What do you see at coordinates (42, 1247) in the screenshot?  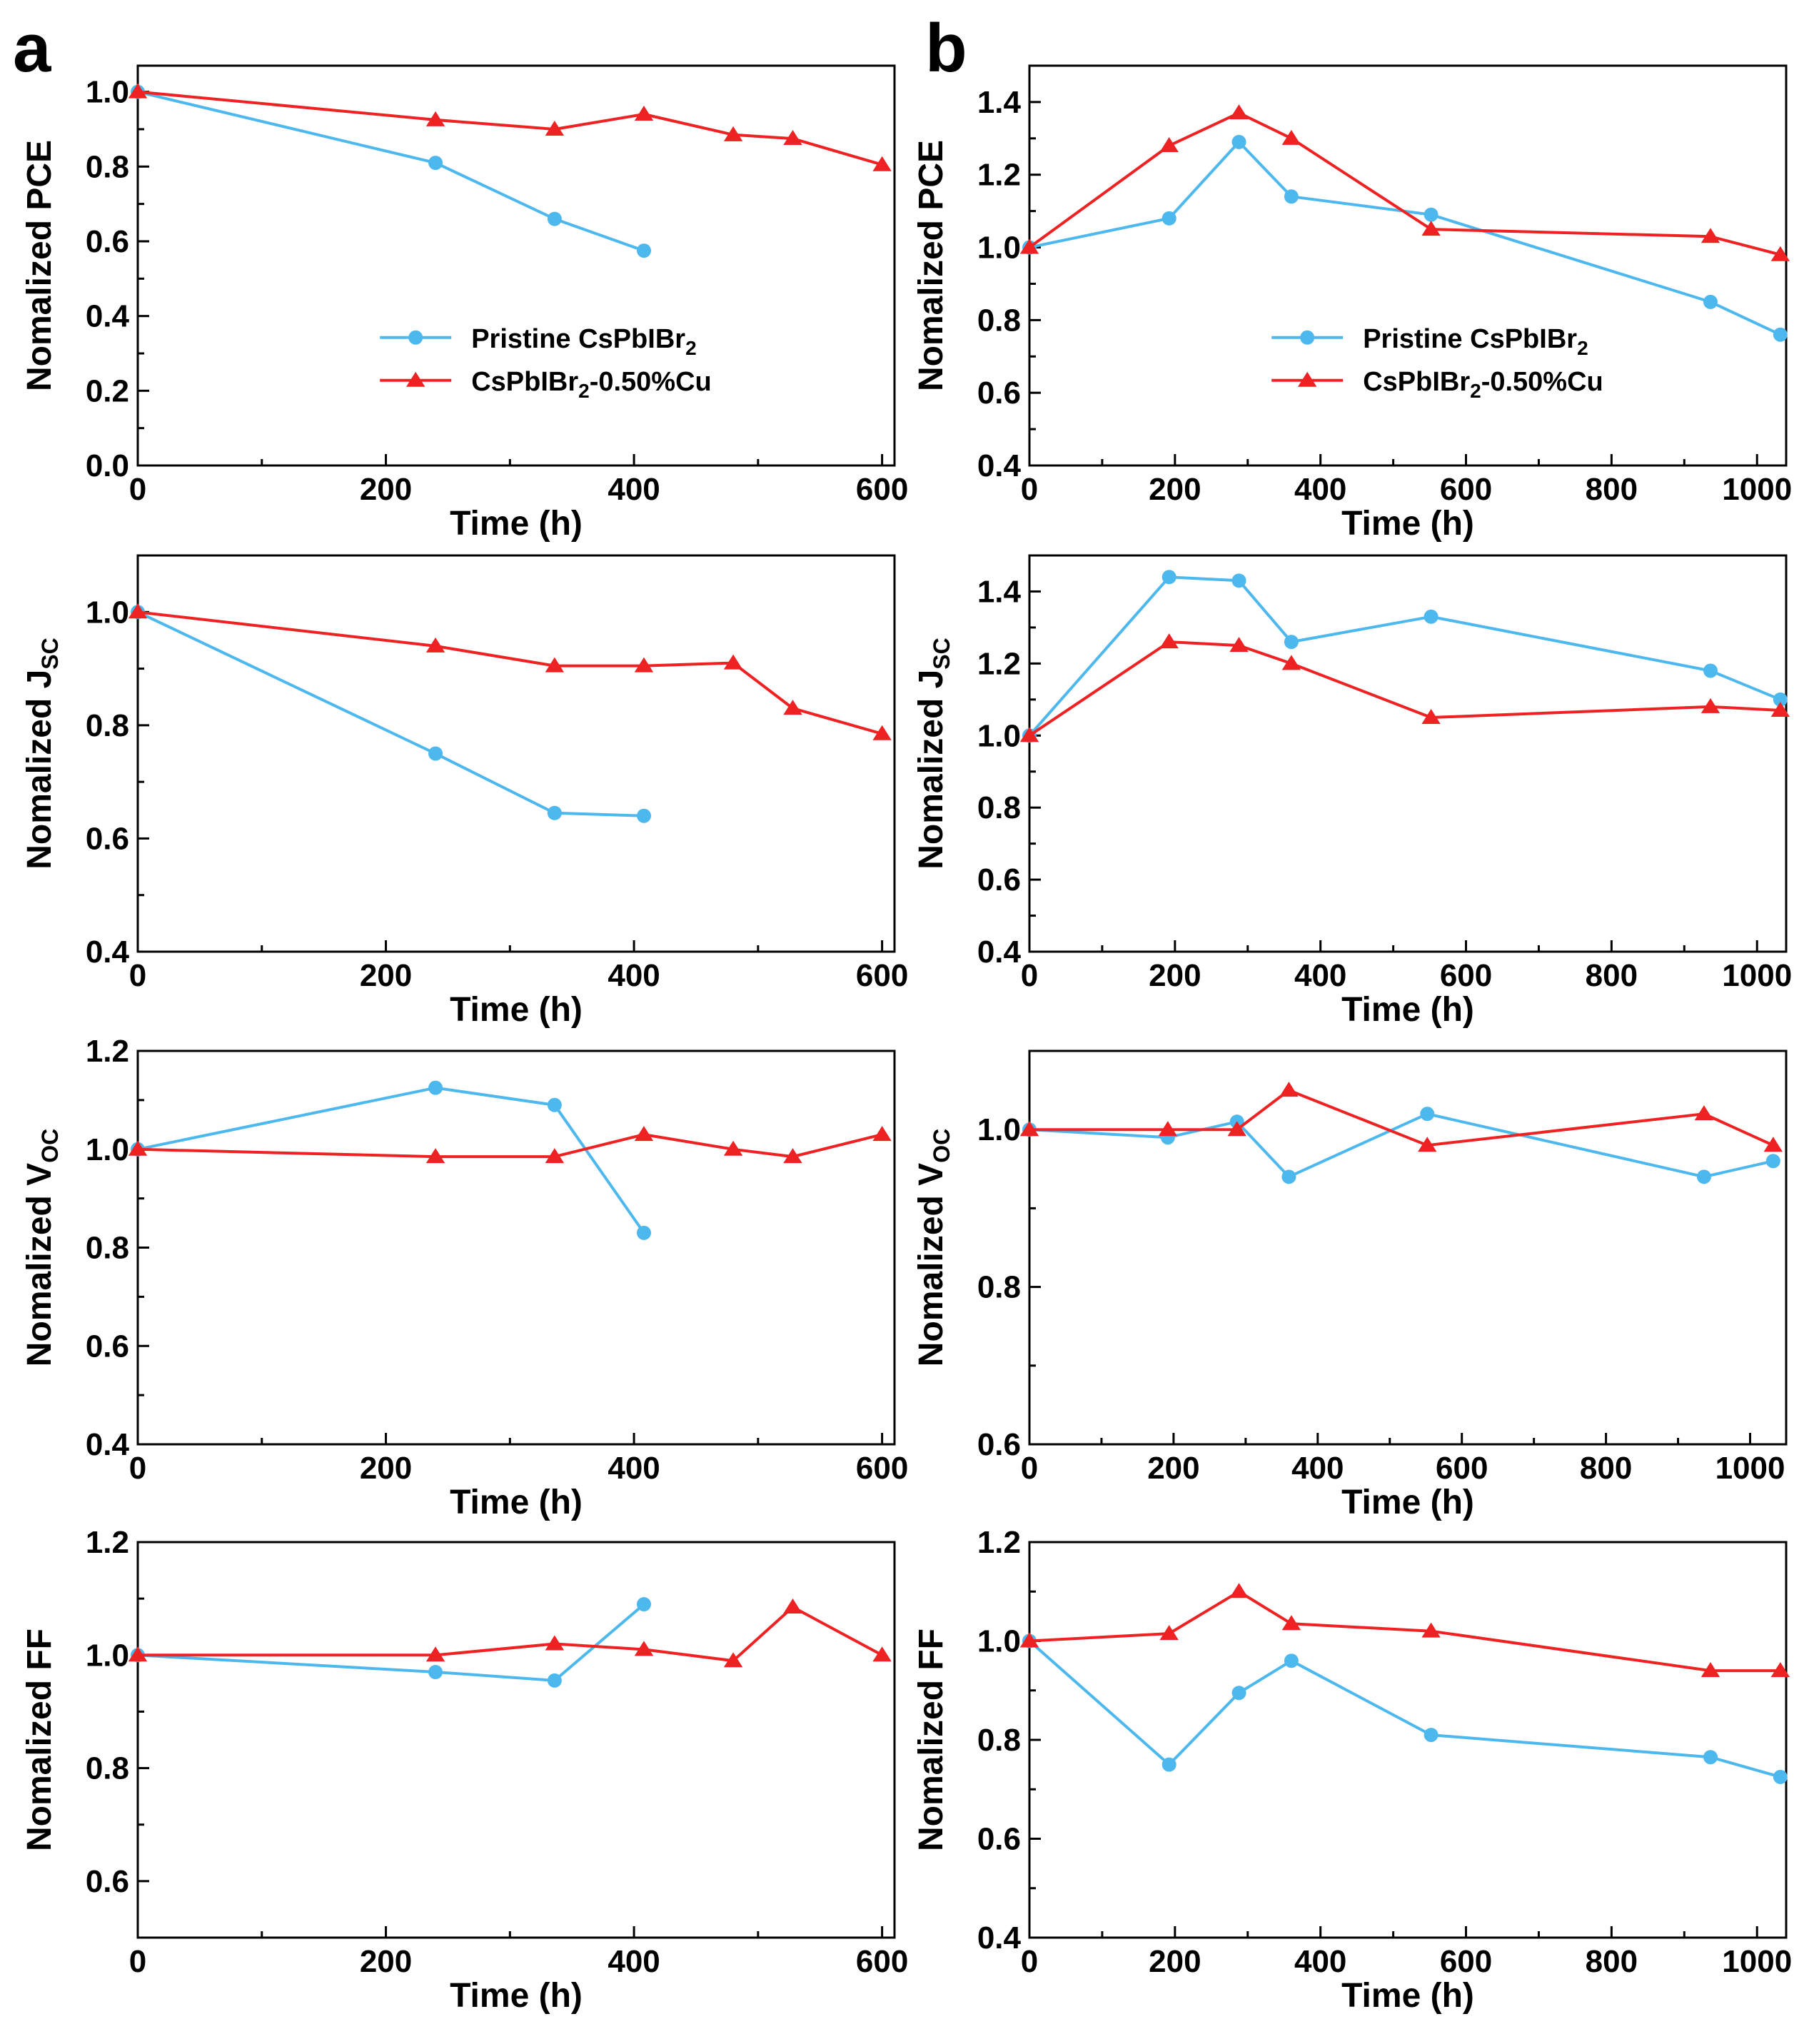 I see `y-axis-title: Nomalized VOC` at bounding box center [42, 1247].